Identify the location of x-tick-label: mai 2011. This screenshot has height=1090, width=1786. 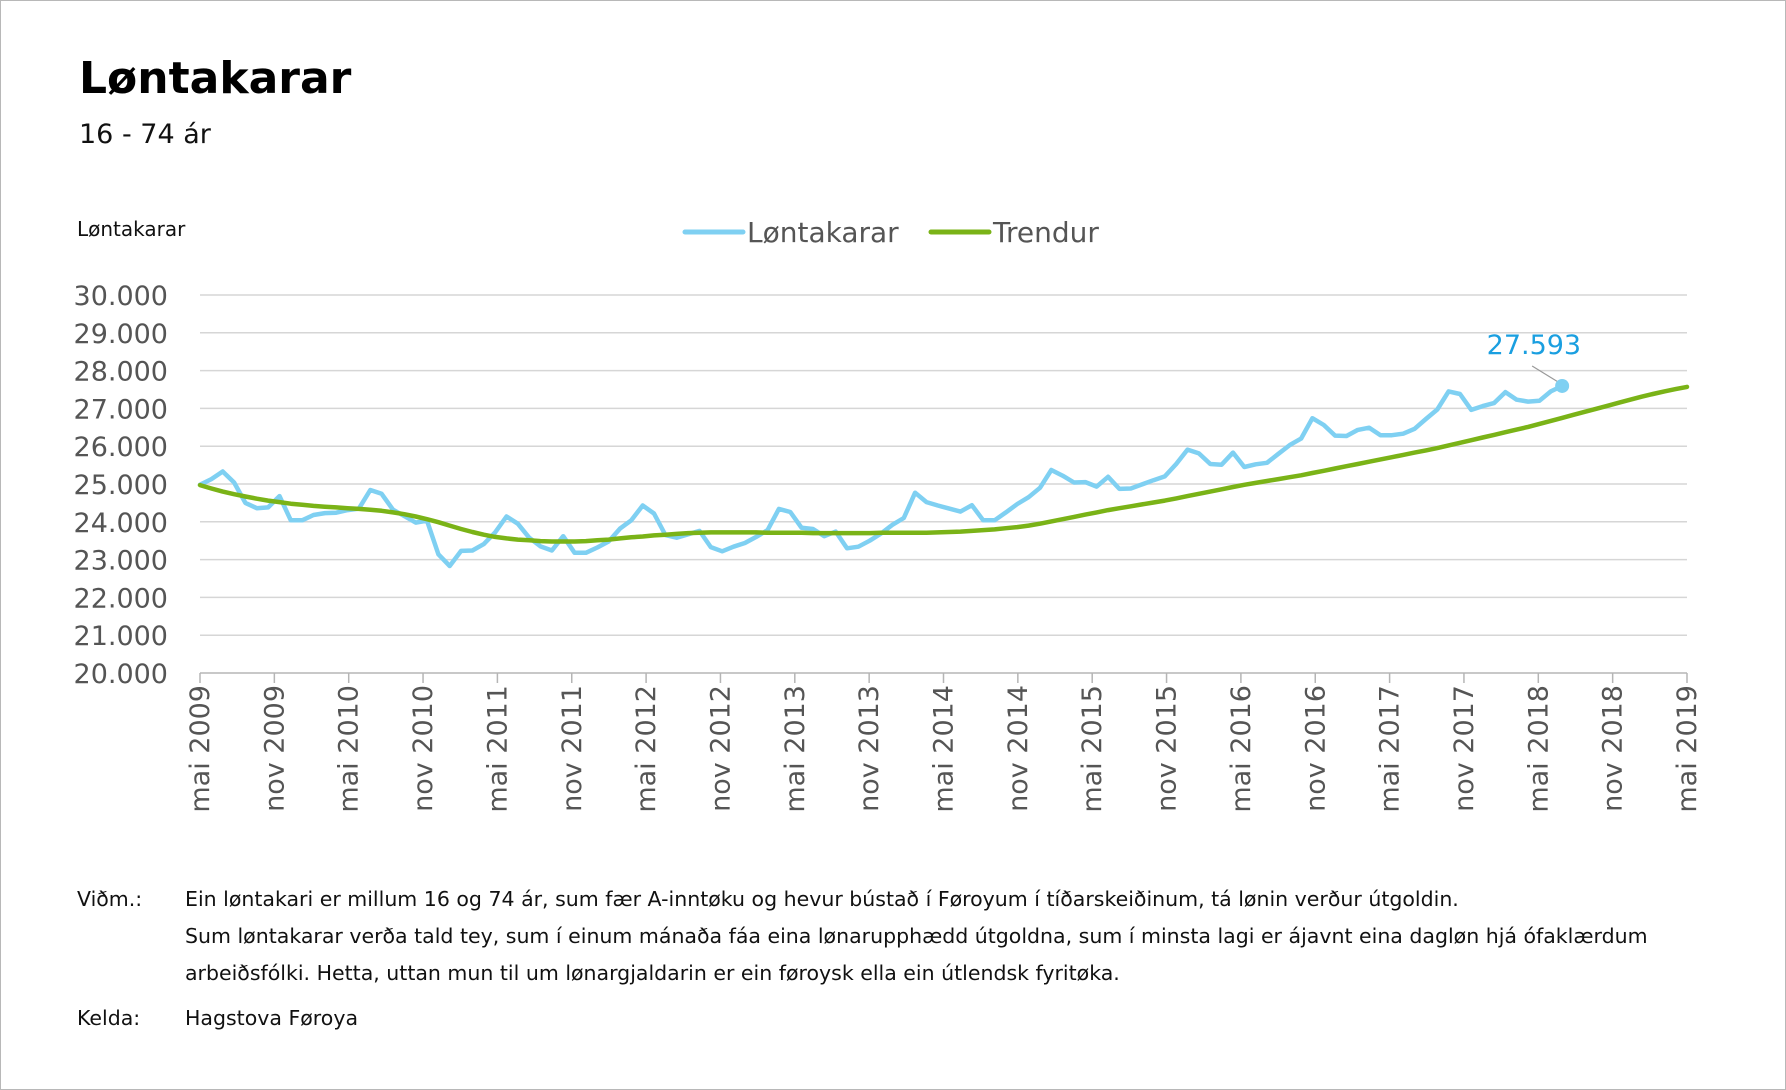
(497, 749).